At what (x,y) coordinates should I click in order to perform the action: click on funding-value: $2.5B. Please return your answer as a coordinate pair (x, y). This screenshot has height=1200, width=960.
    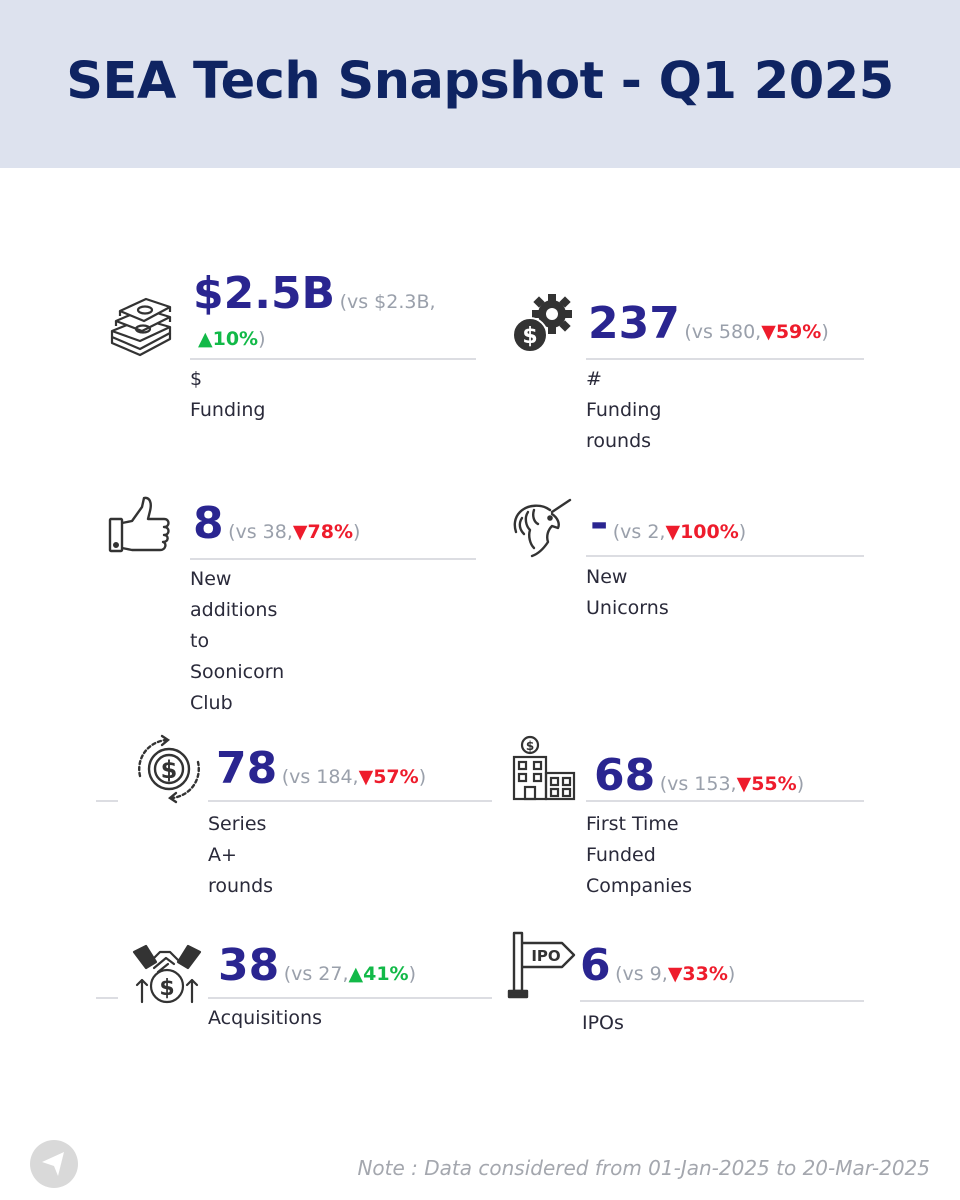
    Looking at the image, I should click on (264, 293).